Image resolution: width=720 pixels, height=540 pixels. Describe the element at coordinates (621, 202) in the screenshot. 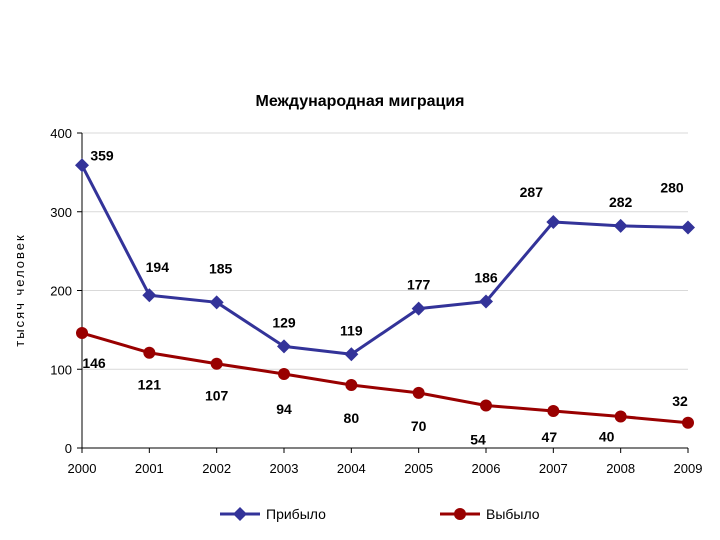

I see `arrived-data-label: 282` at that location.